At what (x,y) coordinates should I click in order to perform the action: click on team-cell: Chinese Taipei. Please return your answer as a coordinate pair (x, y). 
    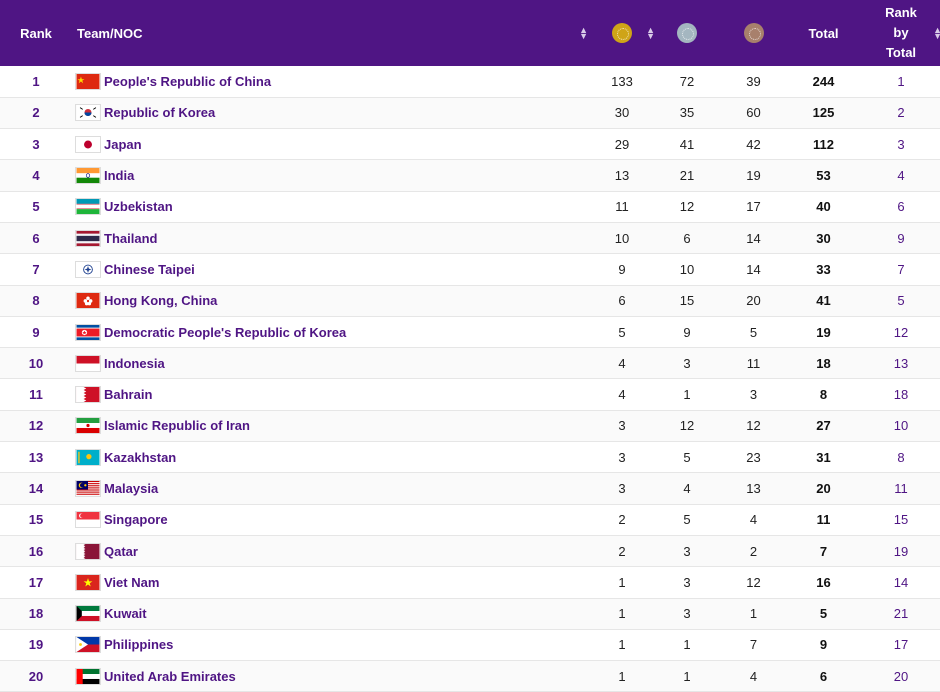
    Looking at the image, I should click on (332, 269).